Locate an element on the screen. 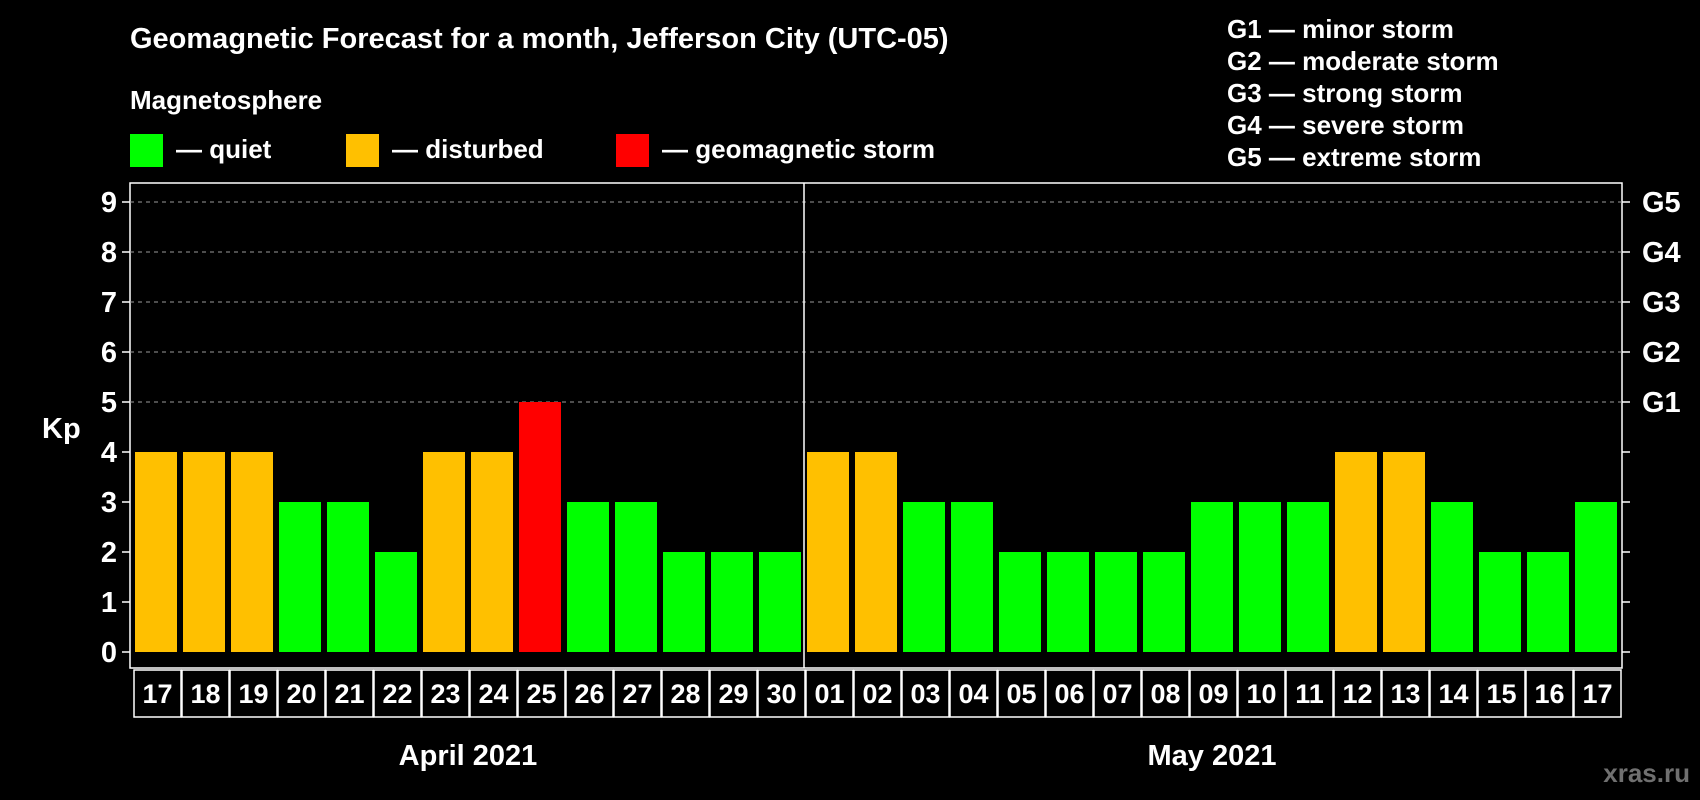 This screenshot has width=1700, height=800. month-label-0: April 2021 is located at coordinates (468, 756).